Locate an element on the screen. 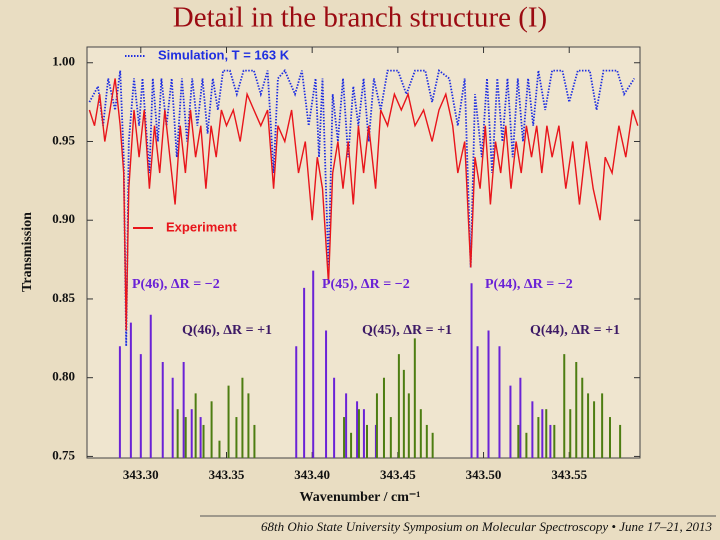 The width and height of the screenshot is (720, 540). legend-label: Simulation, T = 163 K is located at coordinates (224, 54).